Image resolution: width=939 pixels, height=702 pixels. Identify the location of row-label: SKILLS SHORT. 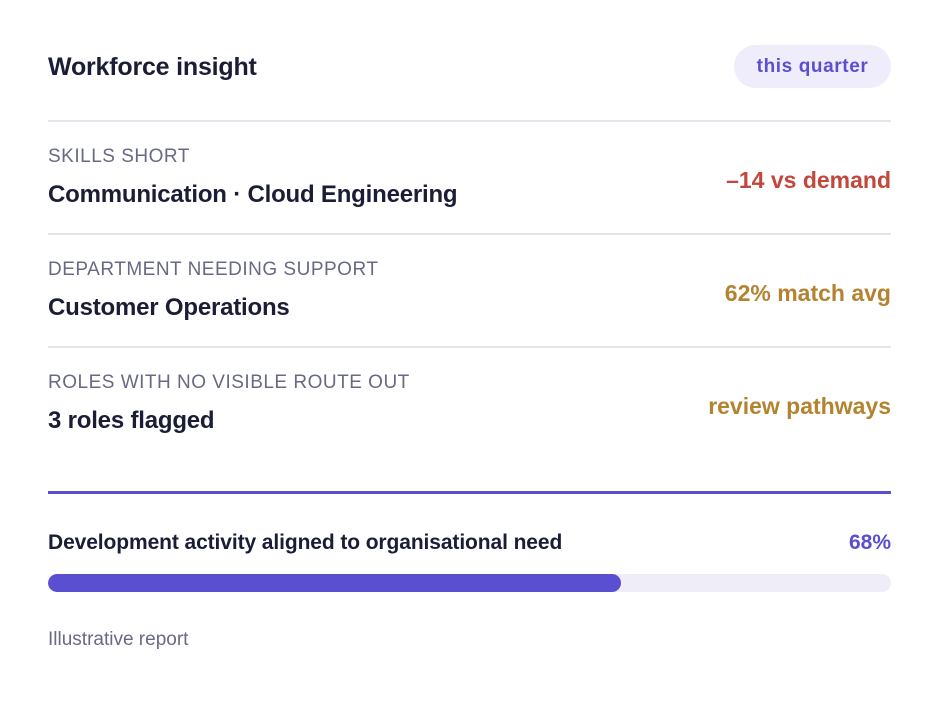
(119, 156).